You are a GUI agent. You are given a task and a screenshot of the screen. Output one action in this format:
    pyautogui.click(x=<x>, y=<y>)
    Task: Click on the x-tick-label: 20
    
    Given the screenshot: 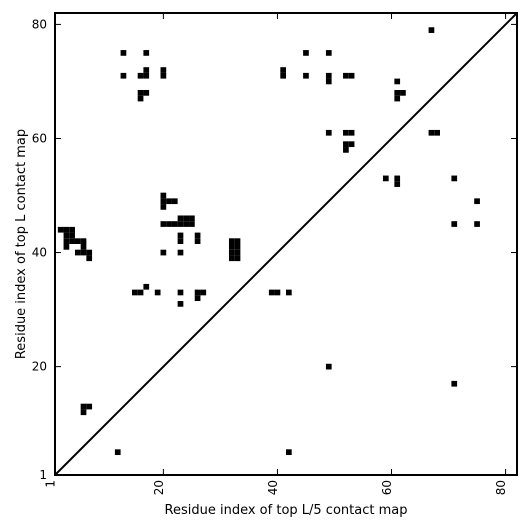 What is the action you would take?
    pyautogui.click(x=159, y=487)
    